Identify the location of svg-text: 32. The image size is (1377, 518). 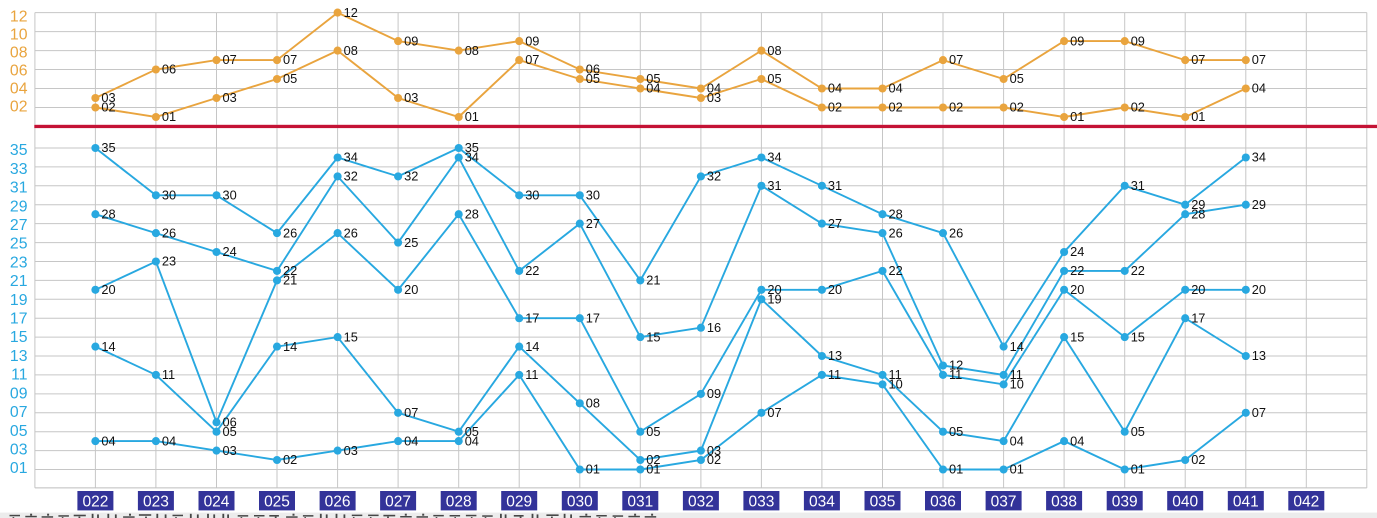
(351, 176).